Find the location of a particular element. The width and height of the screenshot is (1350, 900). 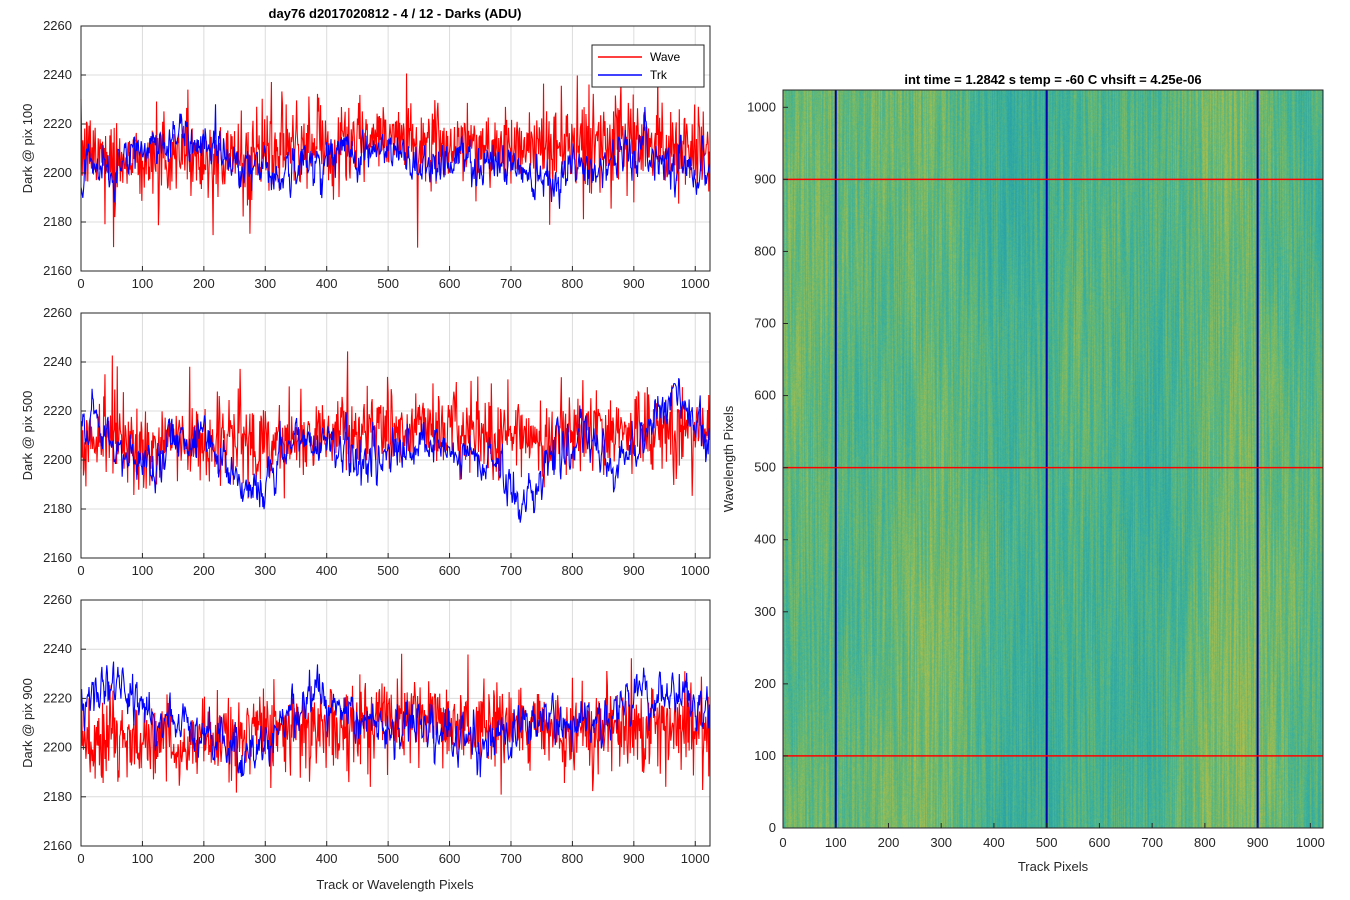

y-tick-label: 500 is located at coordinates (765, 467).